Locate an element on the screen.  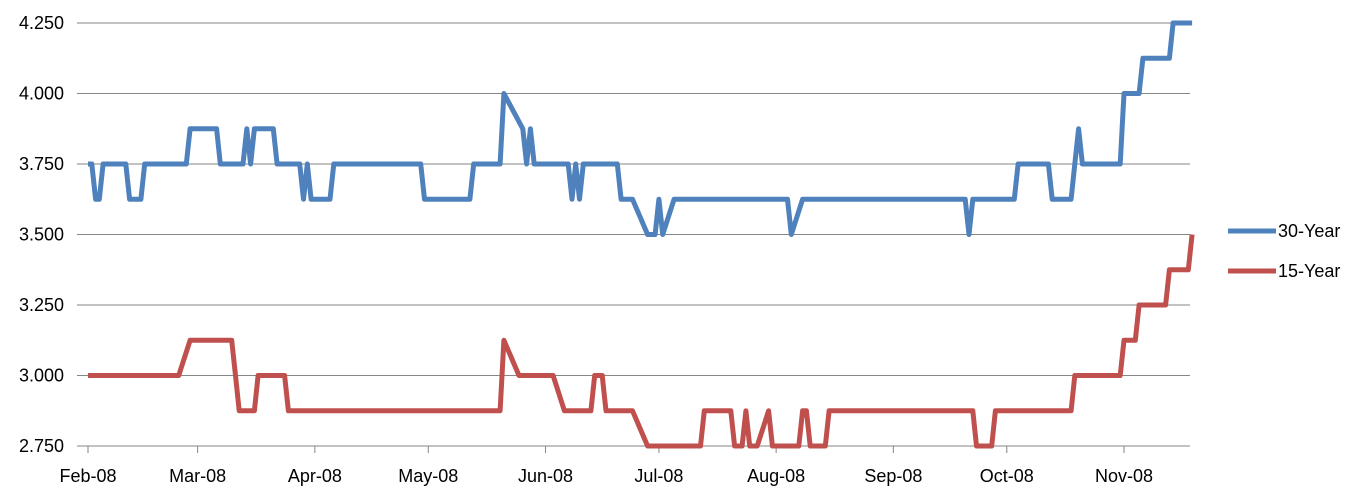
x-tick-label: Oct-08 is located at coordinates (1007, 476).